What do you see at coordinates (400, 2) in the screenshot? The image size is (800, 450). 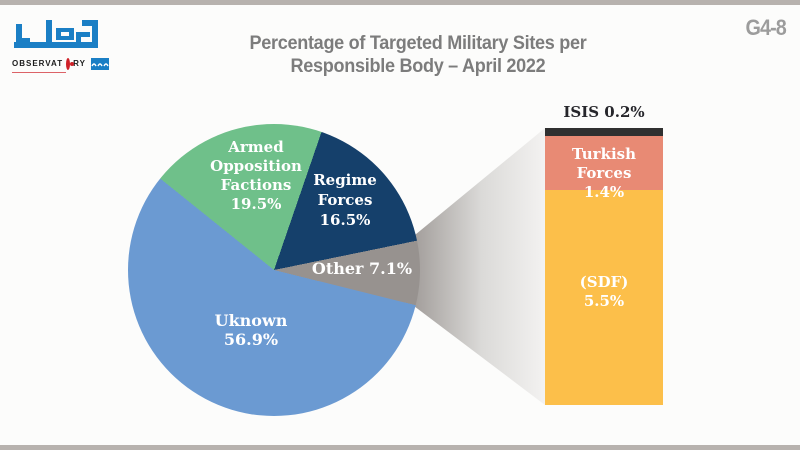 I see `top-divider` at bounding box center [400, 2].